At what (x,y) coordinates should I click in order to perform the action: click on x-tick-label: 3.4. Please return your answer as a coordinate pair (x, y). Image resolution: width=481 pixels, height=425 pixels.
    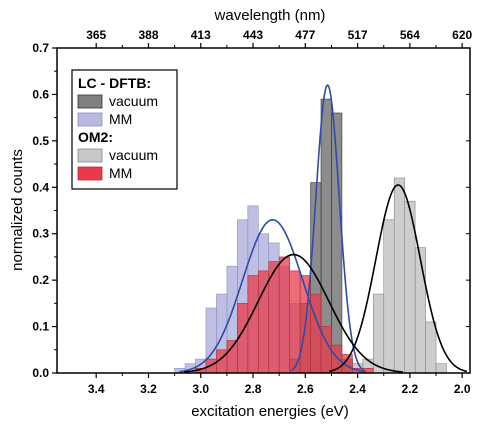
    Looking at the image, I should click on (96, 389).